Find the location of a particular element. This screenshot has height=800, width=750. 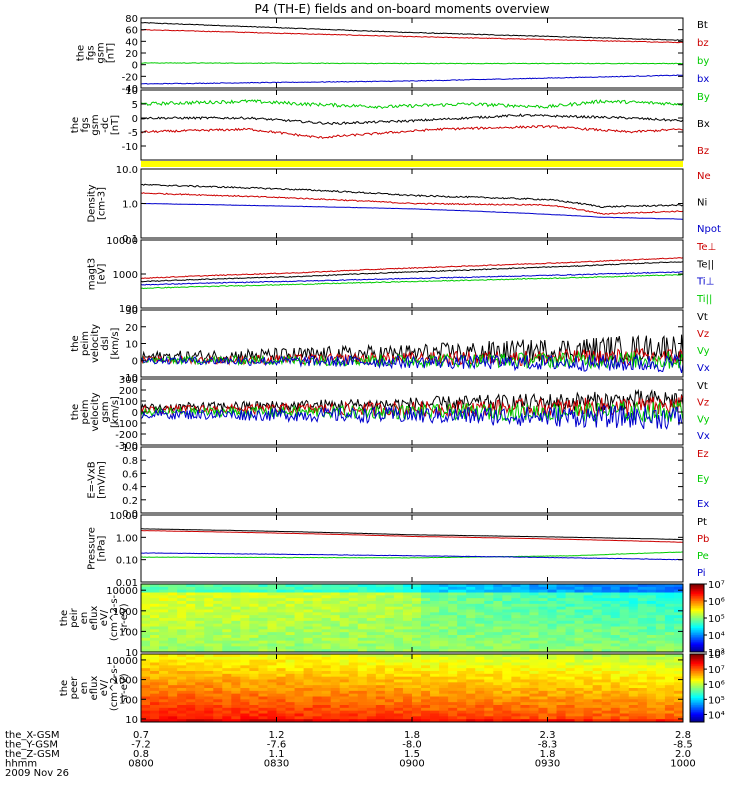

panel-density: Ne Ni Npot 10.0 1.0 0.1 Density[cm-3] is located at coordinates (404, 205).